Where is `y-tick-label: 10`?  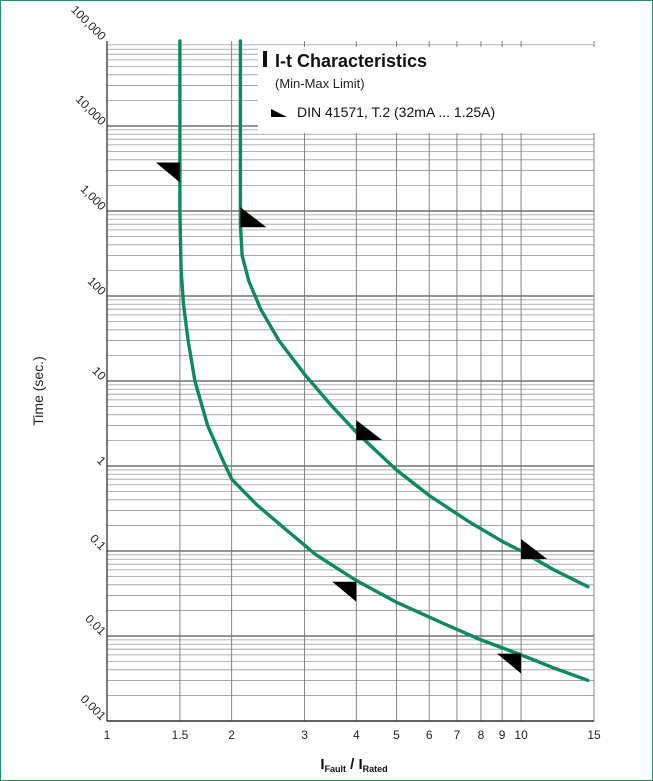 y-tick-label: 10 is located at coordinates (99, 374).